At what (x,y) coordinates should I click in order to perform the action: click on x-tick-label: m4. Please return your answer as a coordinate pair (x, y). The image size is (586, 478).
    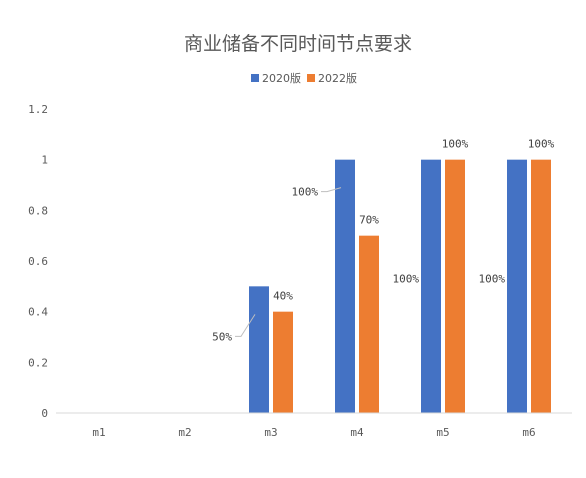
    Looking at the image, I should click on (357, 432).